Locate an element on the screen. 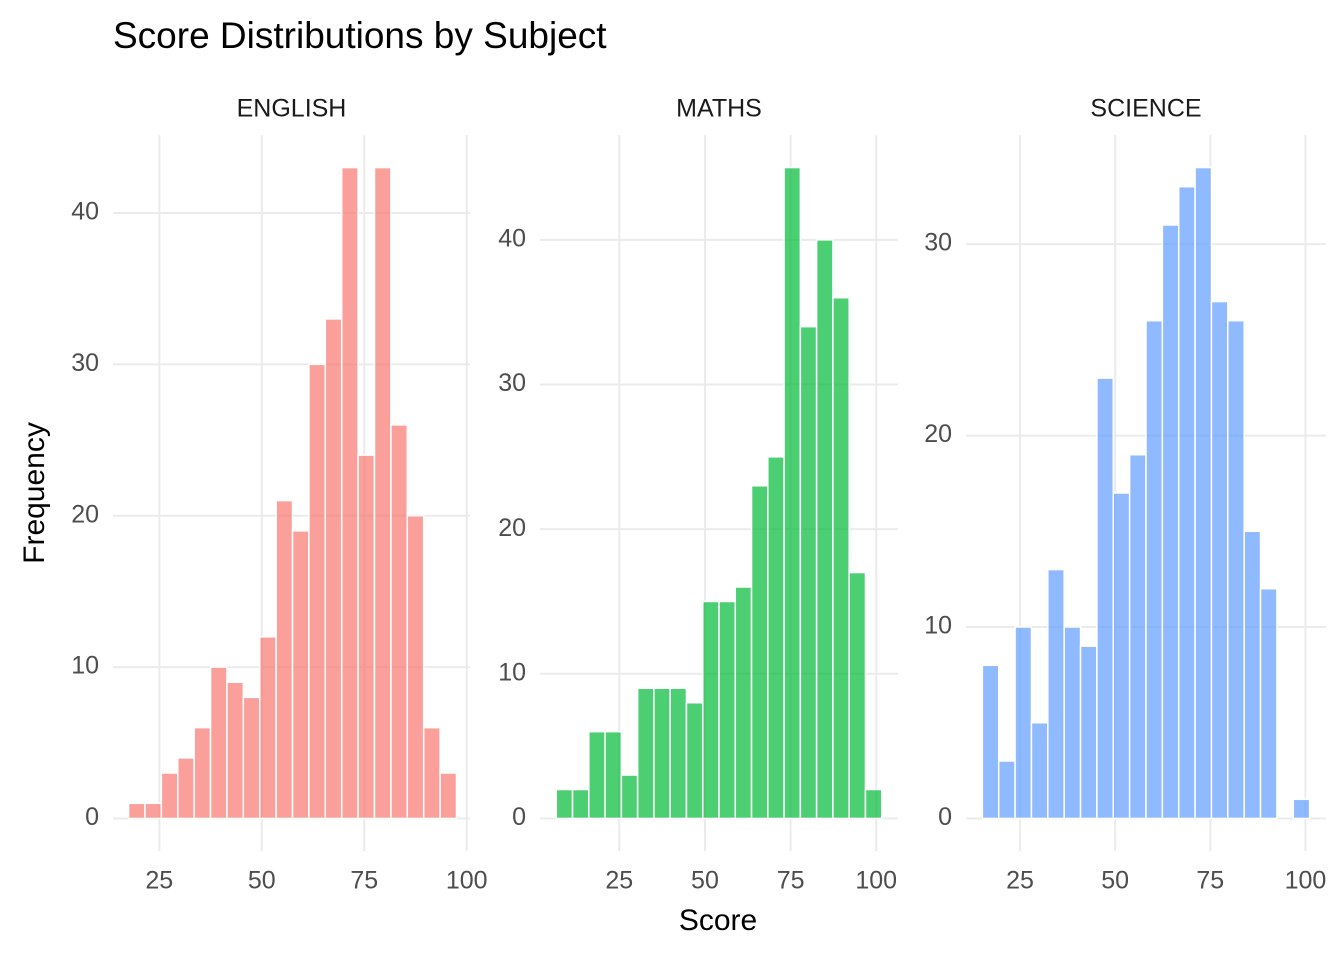 The image size is (1344, 960). facet-title: SCIENCE is located at coordinates (1145, 109).